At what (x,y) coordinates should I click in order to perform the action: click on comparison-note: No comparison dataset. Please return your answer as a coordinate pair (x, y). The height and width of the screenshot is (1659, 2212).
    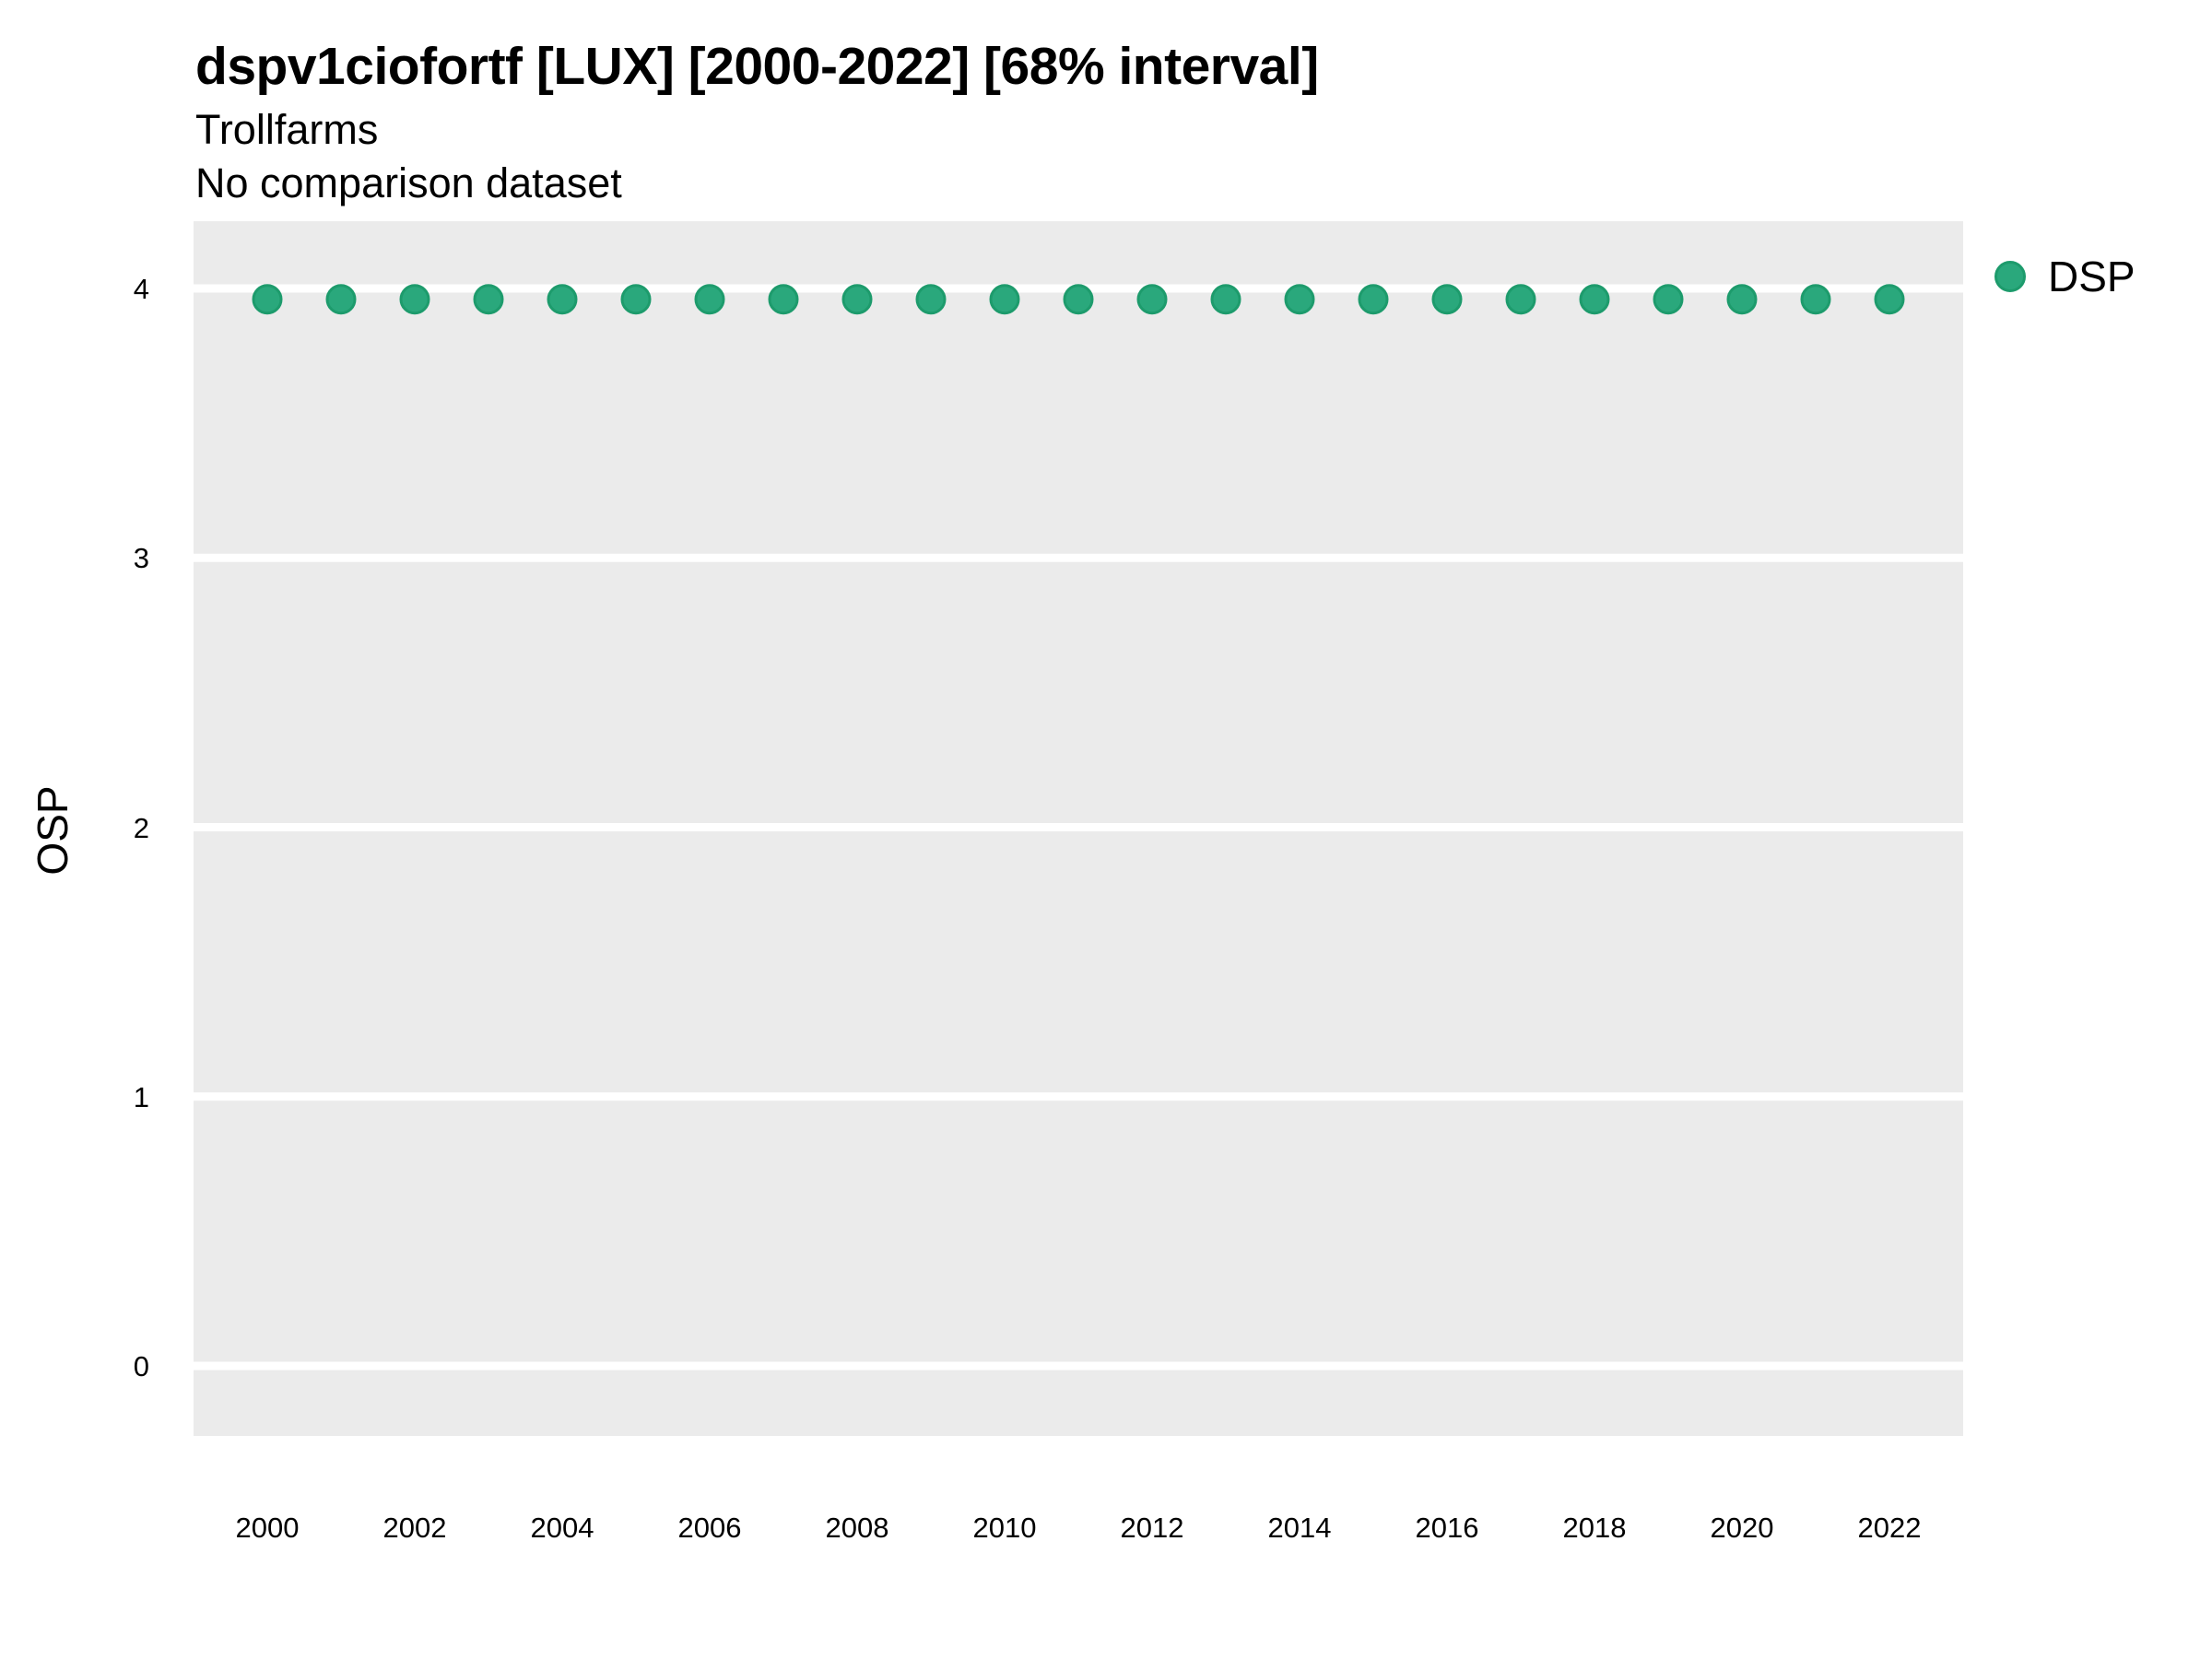
    Looking at the image, I should click on (408, 182).